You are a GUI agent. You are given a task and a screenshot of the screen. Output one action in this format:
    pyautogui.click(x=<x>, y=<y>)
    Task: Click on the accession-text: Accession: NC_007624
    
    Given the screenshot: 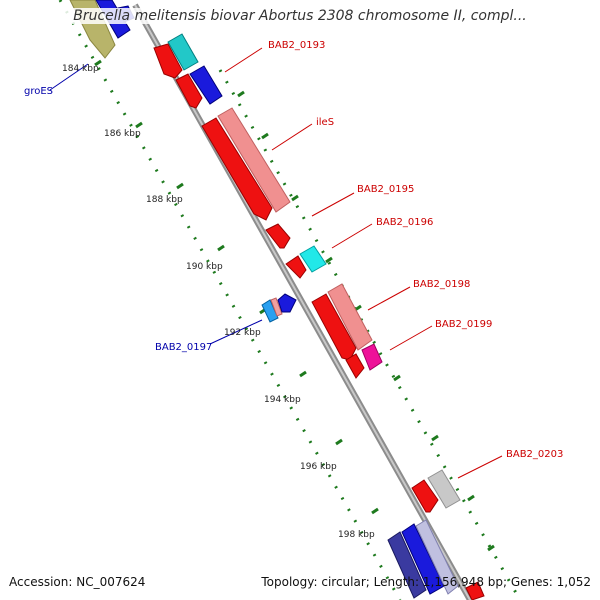 What is the action you would take?
    pyautogui.click(x=77, y=582)
    